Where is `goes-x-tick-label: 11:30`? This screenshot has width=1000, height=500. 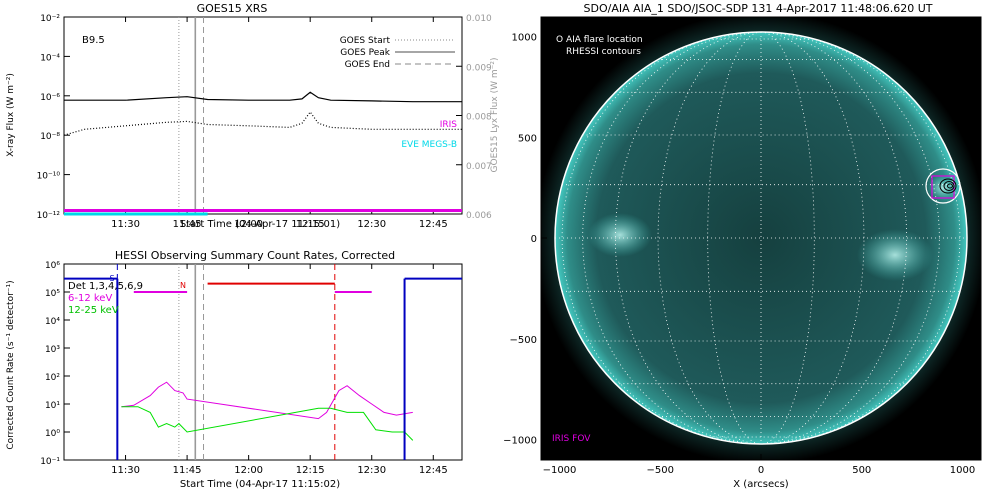
goes-x-tick-label: 11:30 is located at coordinates (125, 224).